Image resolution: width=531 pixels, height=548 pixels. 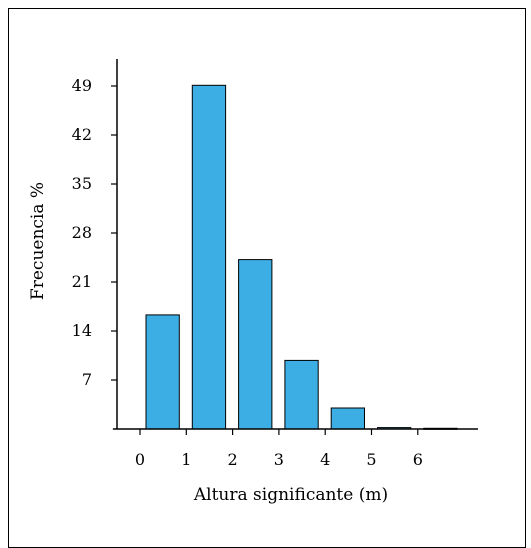 What do you see at coordinates (82, 281) in the screenshot?
I see `y-tick-label: 21` at bounding box center [82, 281].